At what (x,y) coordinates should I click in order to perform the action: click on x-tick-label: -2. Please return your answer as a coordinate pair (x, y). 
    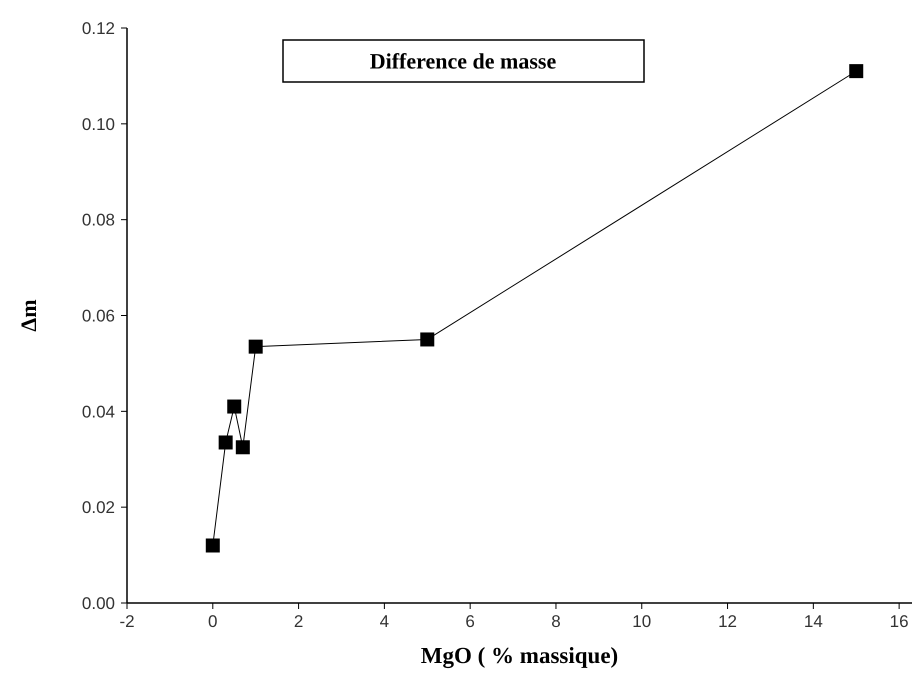
    Looking at the image, I should click on (127, 621).